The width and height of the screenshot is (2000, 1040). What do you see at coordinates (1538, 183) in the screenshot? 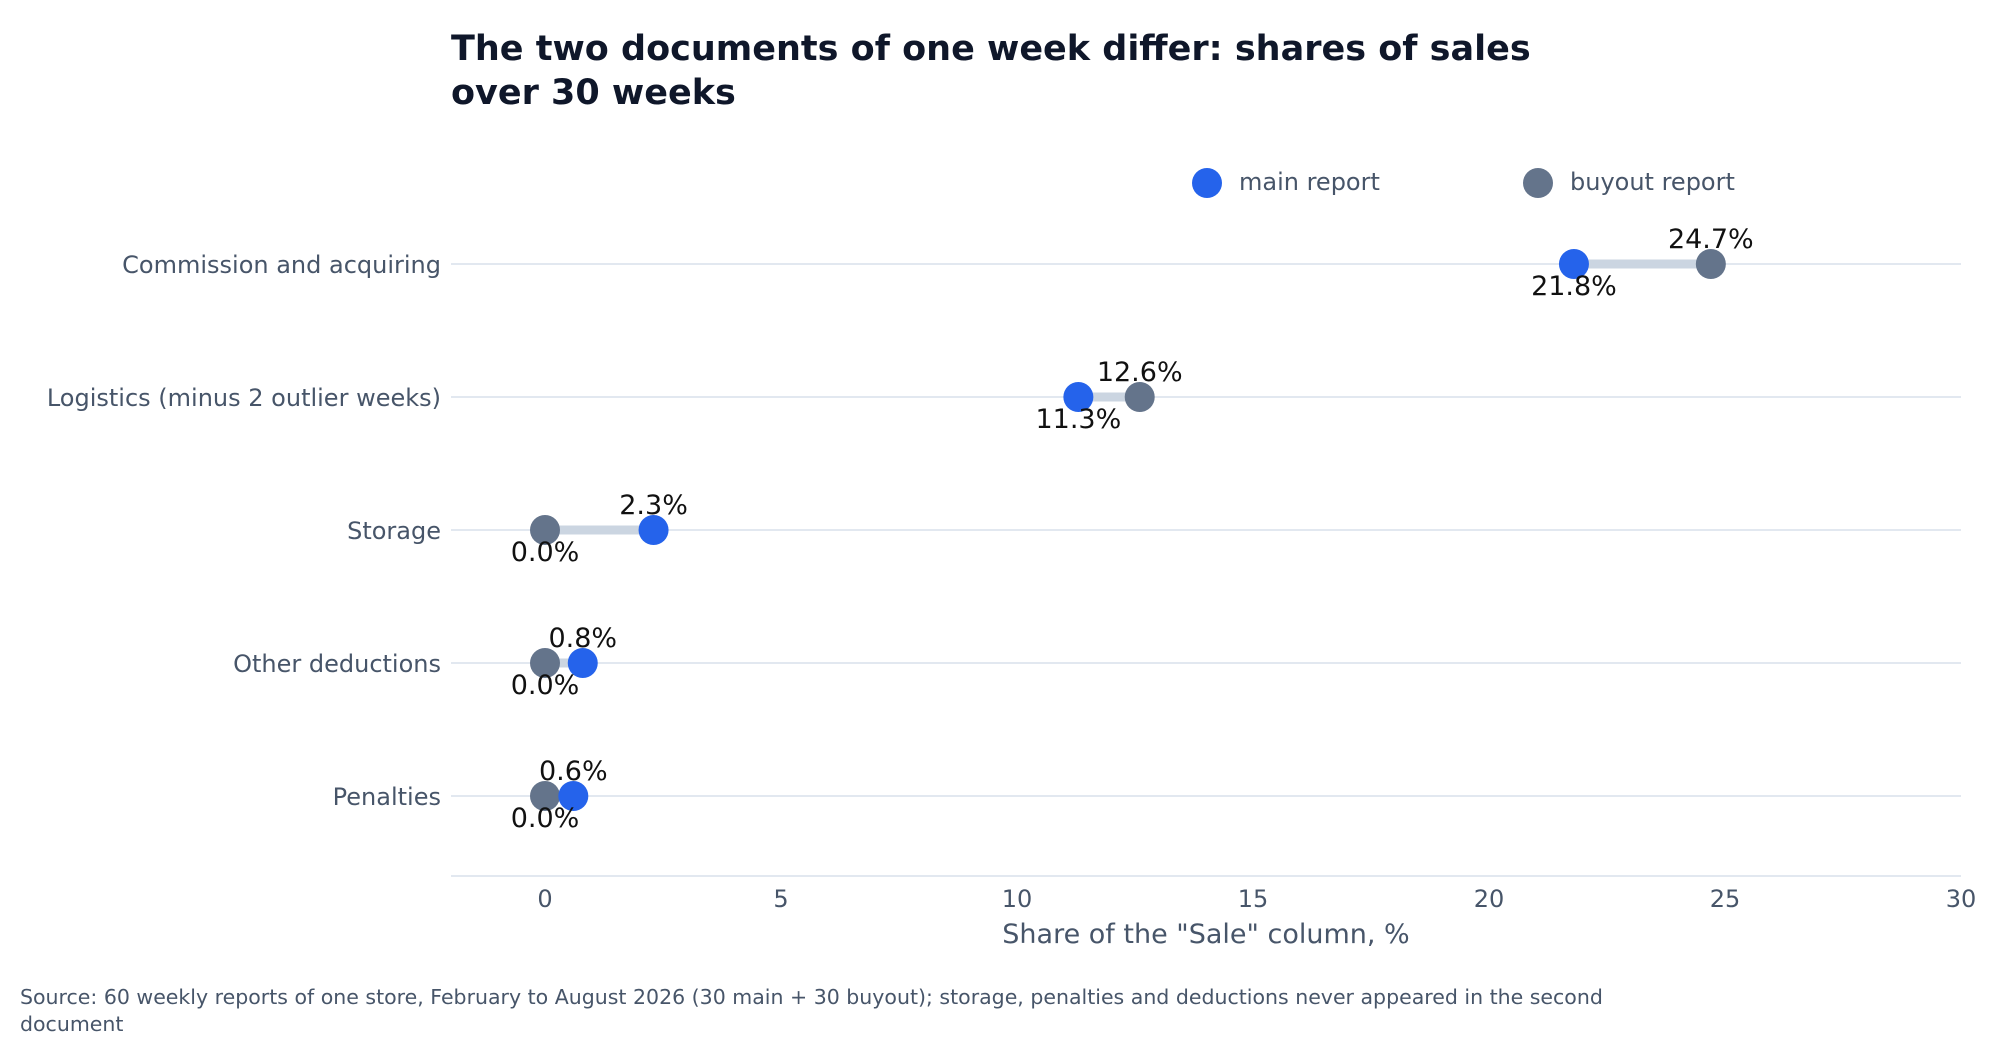
I see `legend-marker-buyout` at bounding box center [1538, 183].